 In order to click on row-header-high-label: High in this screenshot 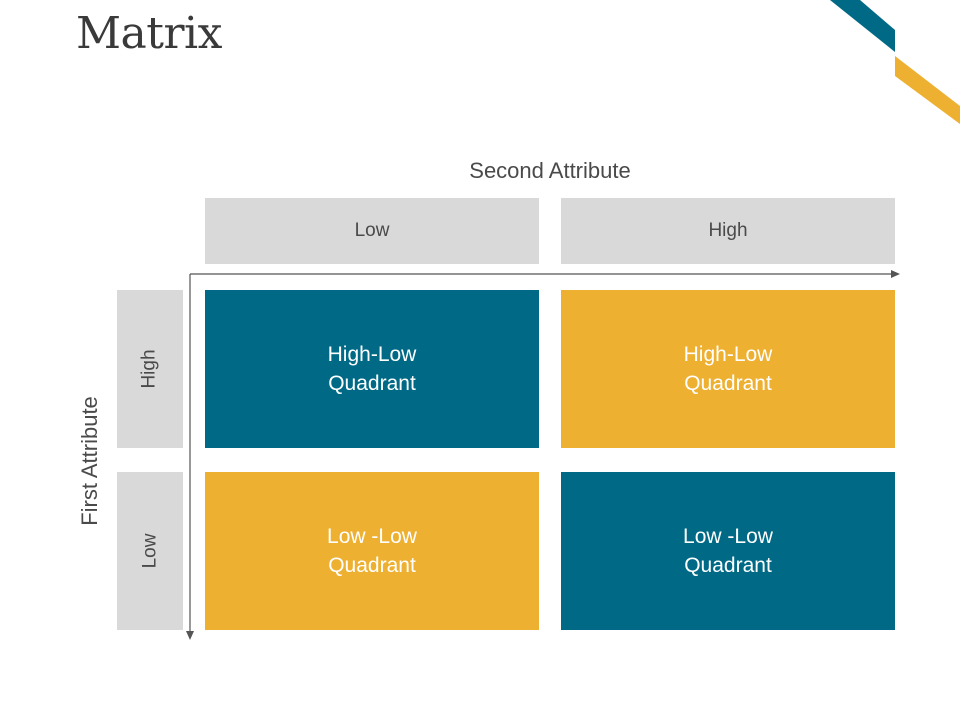, I will do `click(149, 369)`.